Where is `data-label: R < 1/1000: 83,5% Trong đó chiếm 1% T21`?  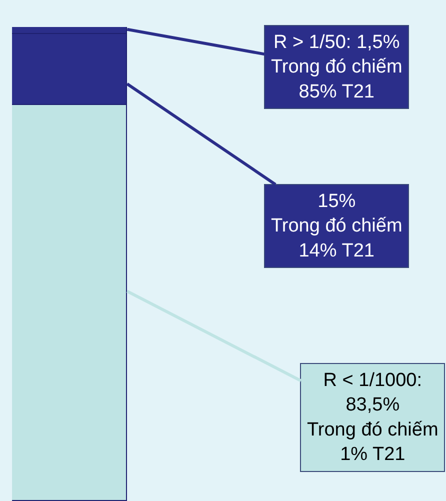 data-label: R < 1/1000: 83,5% Trong đó chiếm 1% T21 is located at coordinates (372, 418).